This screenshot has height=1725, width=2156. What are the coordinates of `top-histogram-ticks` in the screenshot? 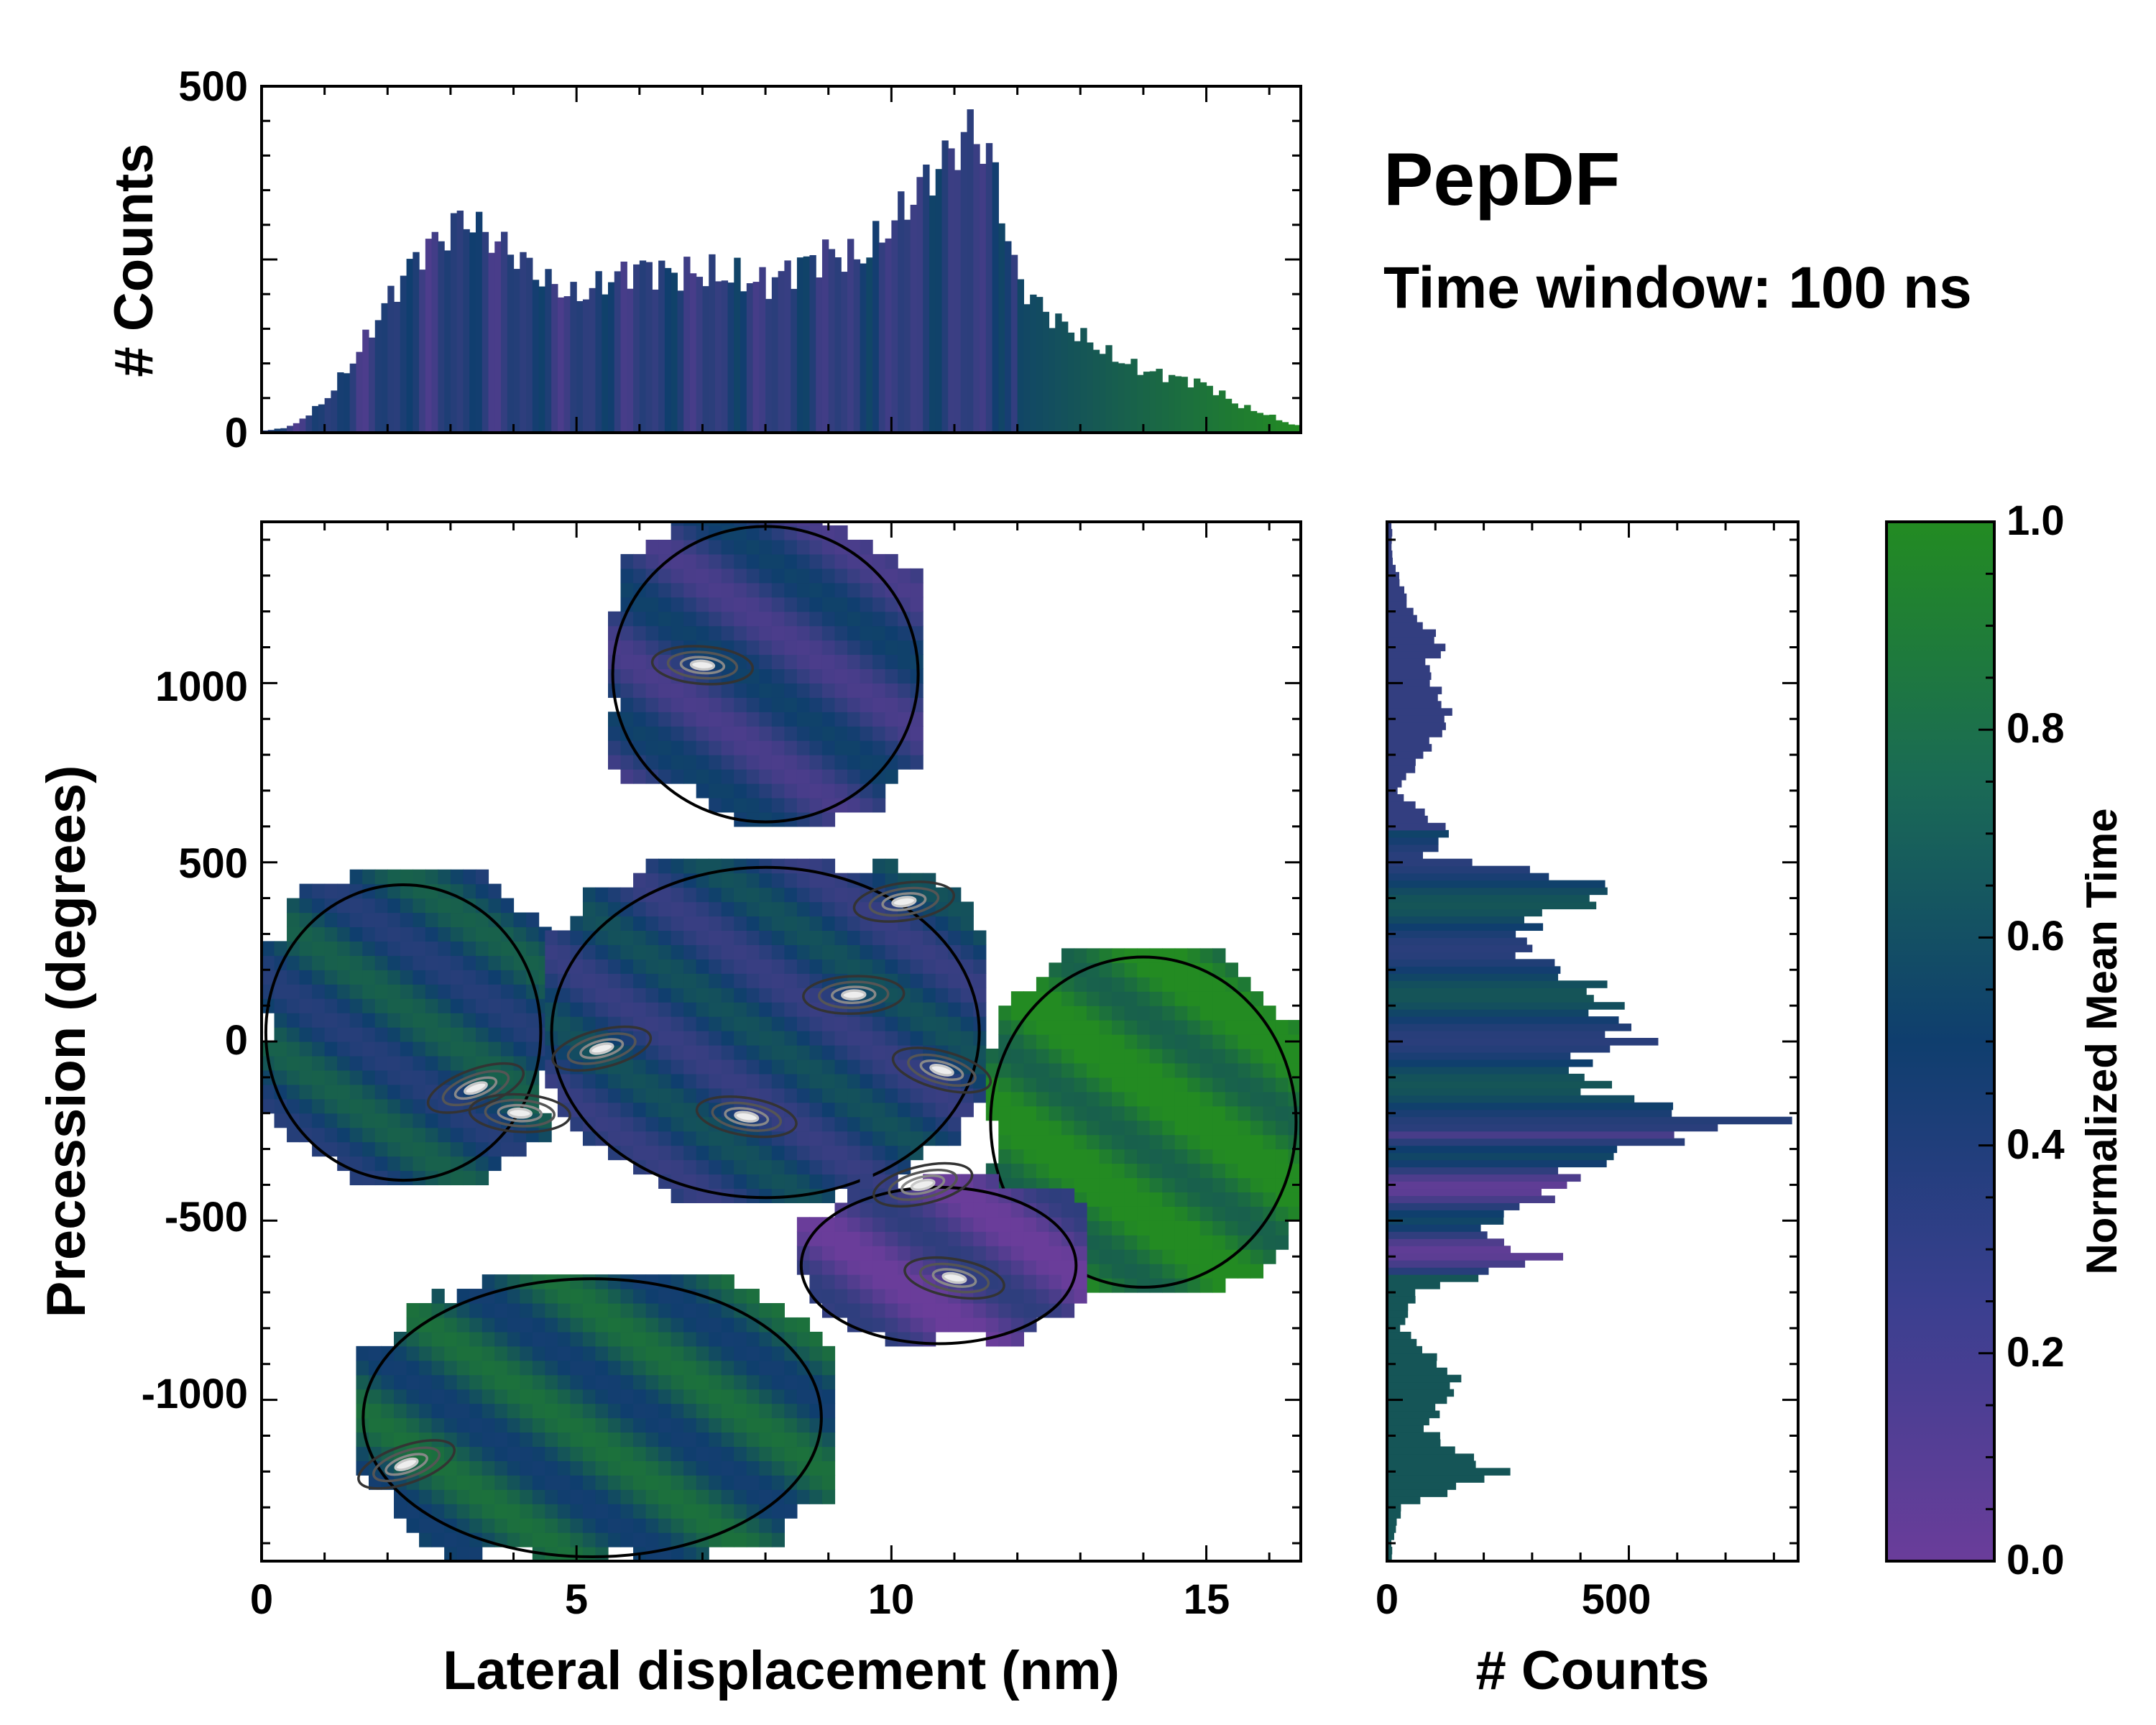 It's located at (781, 259).